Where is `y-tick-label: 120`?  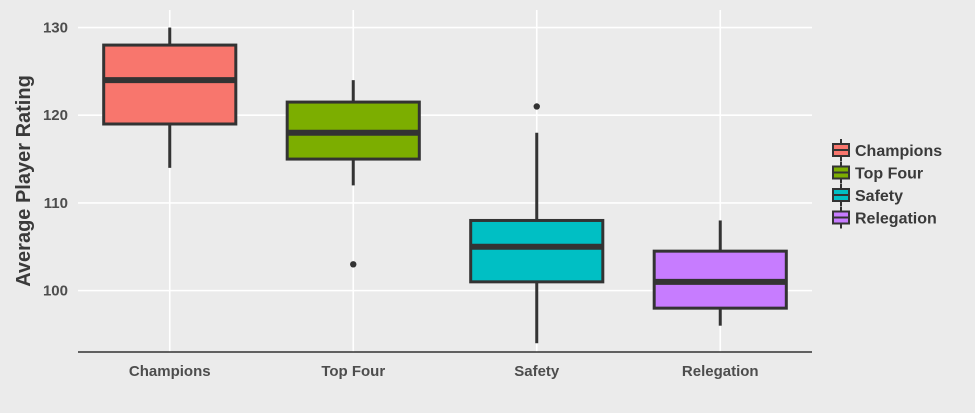
y-tick-label: 120 is located at coordinates (55, 115).